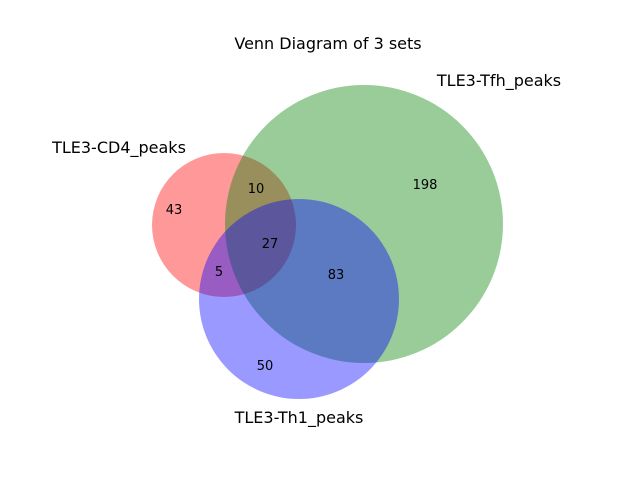 Image resolution: width=640 pixels, height=485 pixels. Describe the element at coordinates (219, 272) in the screenshot. I see `region-count-cd4-th1: 5` at that location.